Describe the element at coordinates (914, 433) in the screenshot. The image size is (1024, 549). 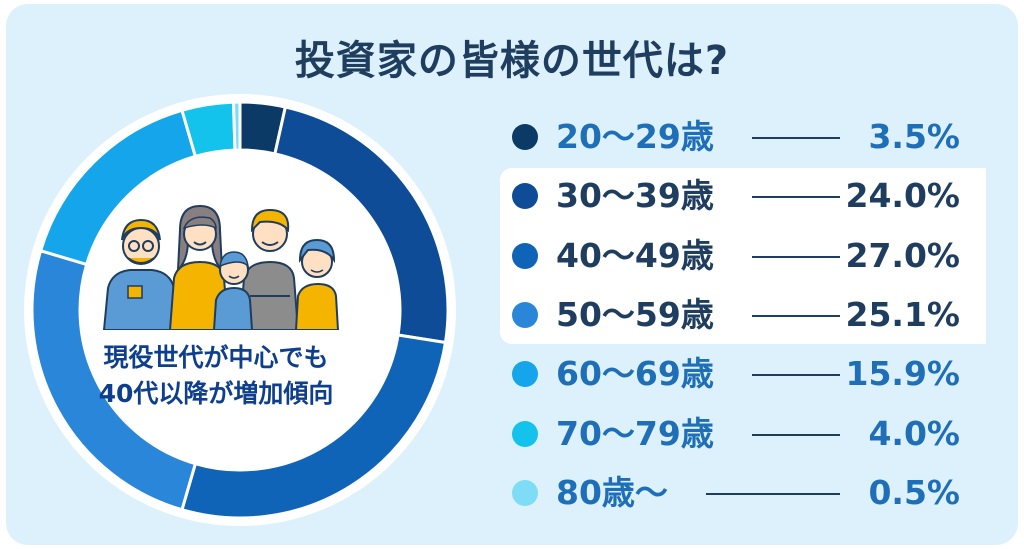
I see `legend-value: 4.0%` at that location.